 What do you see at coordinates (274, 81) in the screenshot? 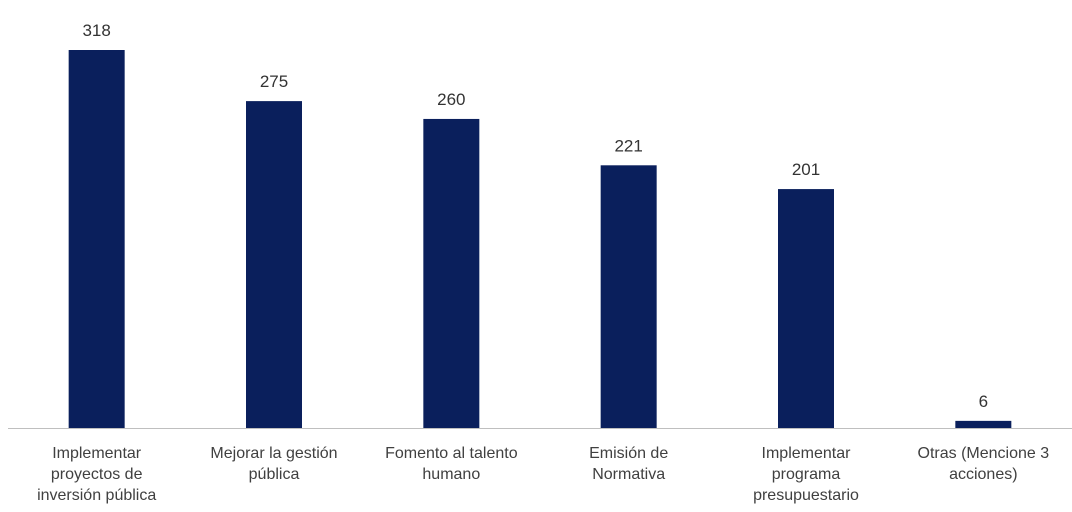
I see `data-label-2: 275` at bounding box center [274, 81].